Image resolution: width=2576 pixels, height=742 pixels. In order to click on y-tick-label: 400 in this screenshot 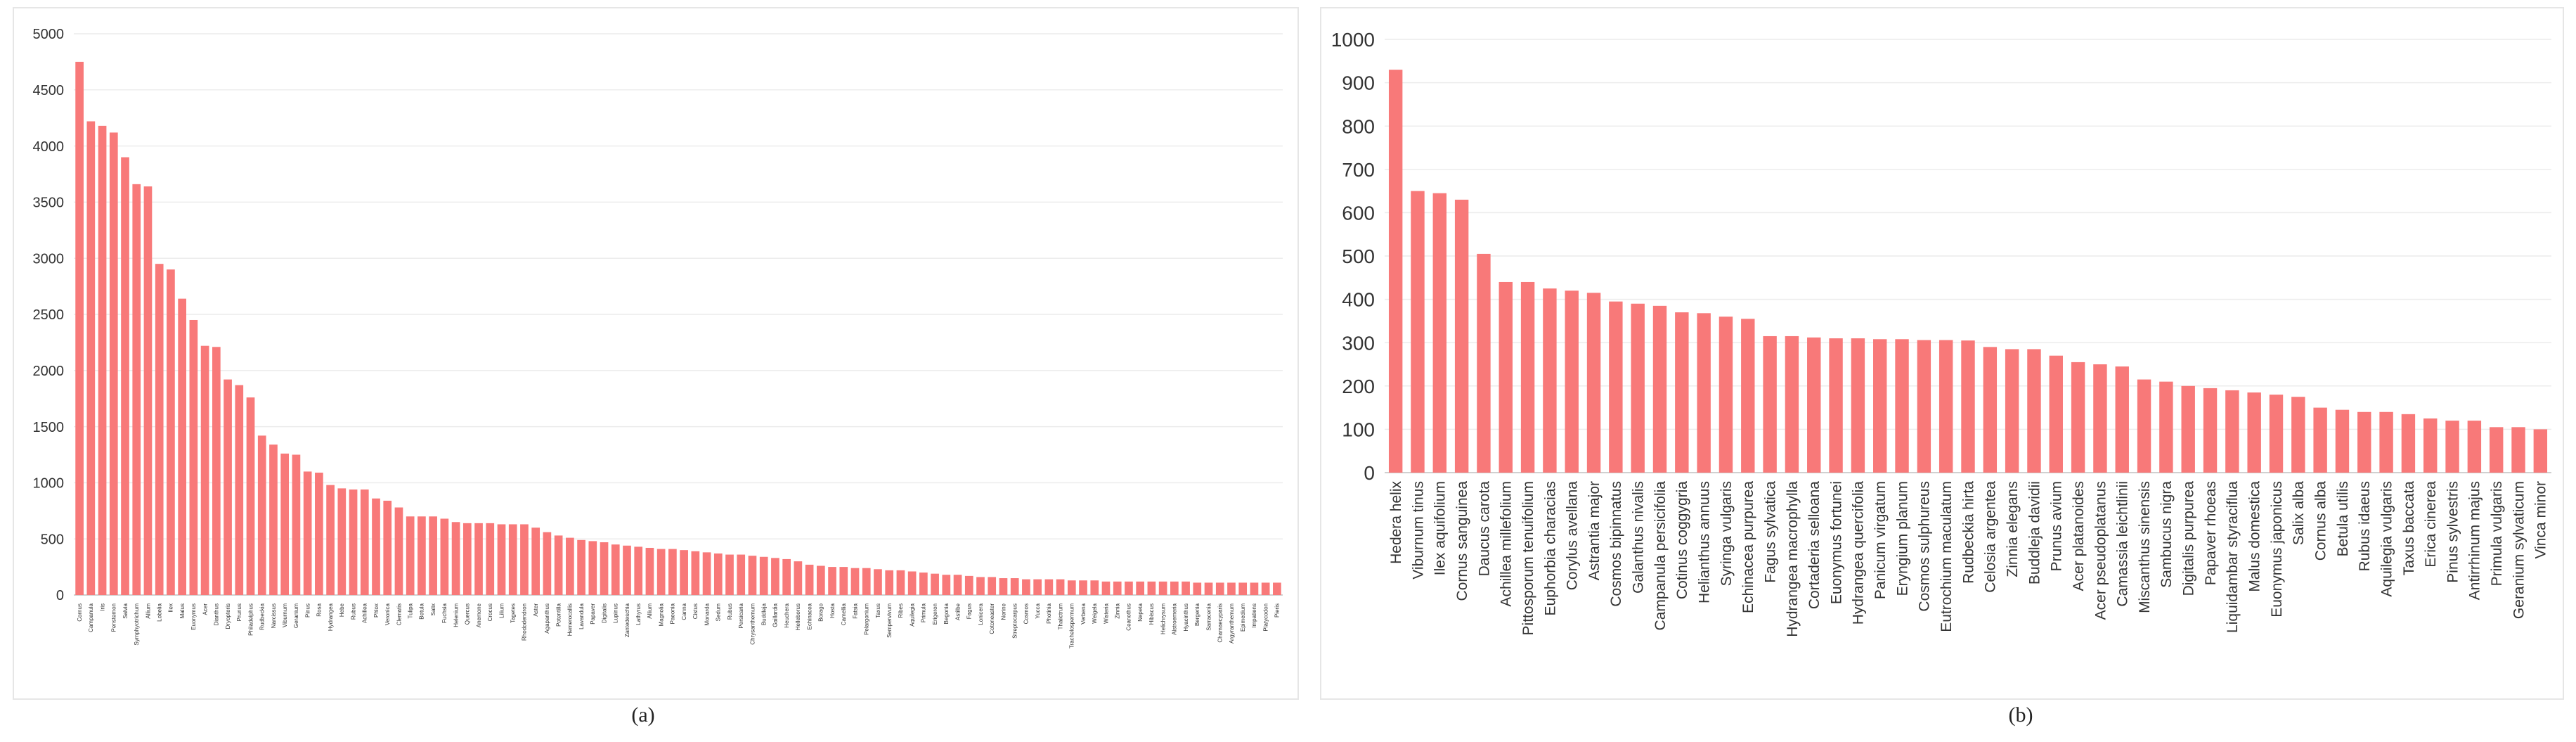, I will do `click(1359, 300)`.